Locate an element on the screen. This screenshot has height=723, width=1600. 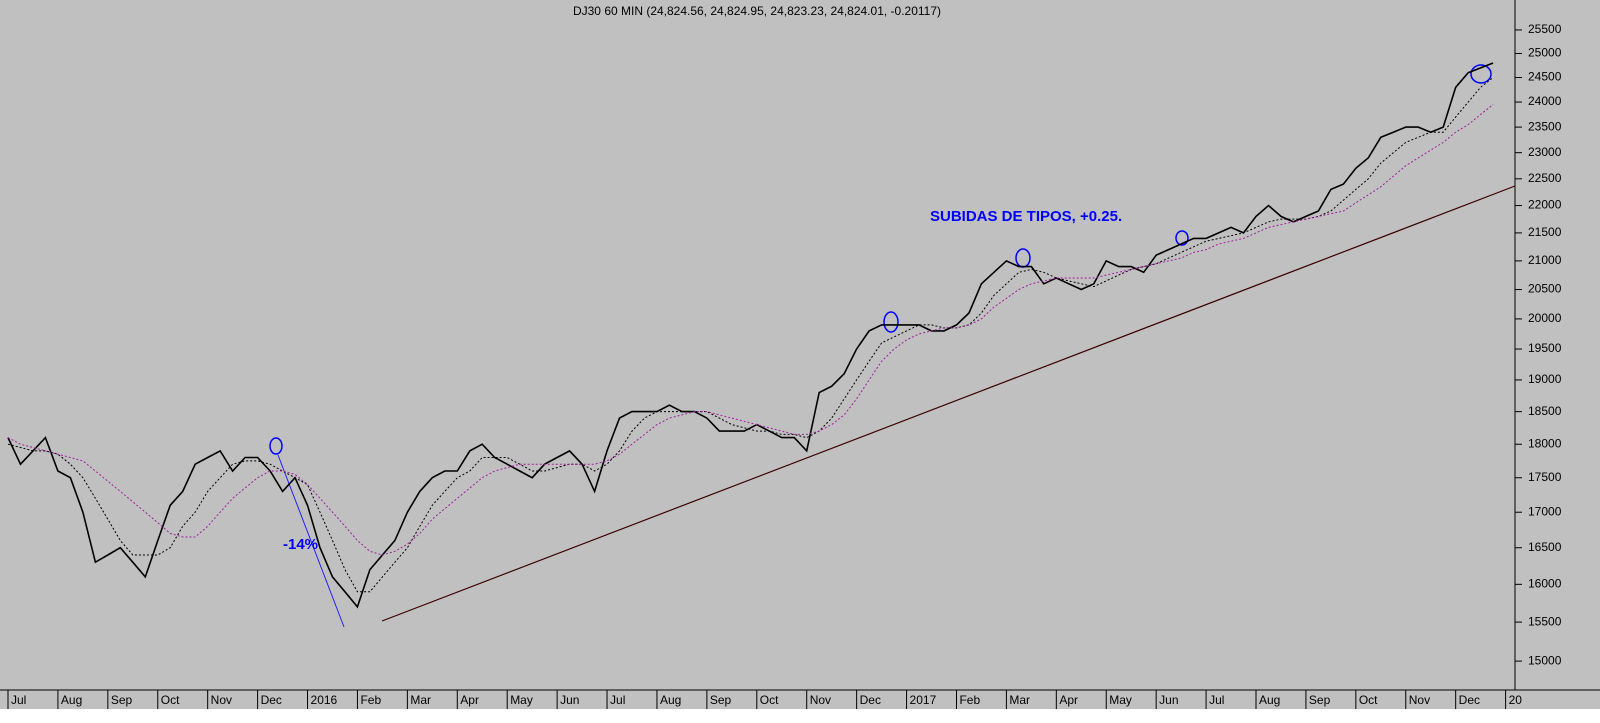
y-tick-label: 25500 is located at coordinates (1545, 29).